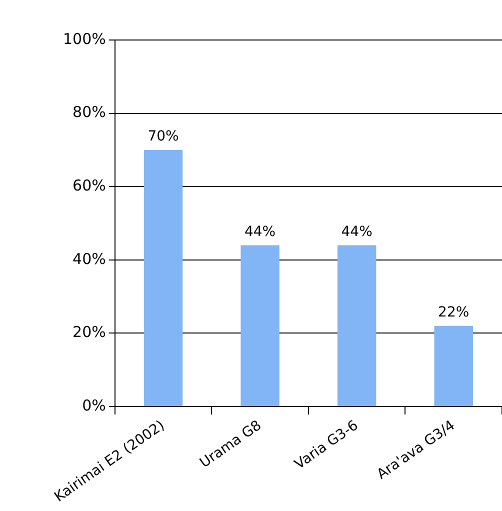 This screenshot has width=502, height=511. What do you see at coordinates (454, 312) in the screenshot?
I see `data-label: 22%` at bounding box center [454, 312].